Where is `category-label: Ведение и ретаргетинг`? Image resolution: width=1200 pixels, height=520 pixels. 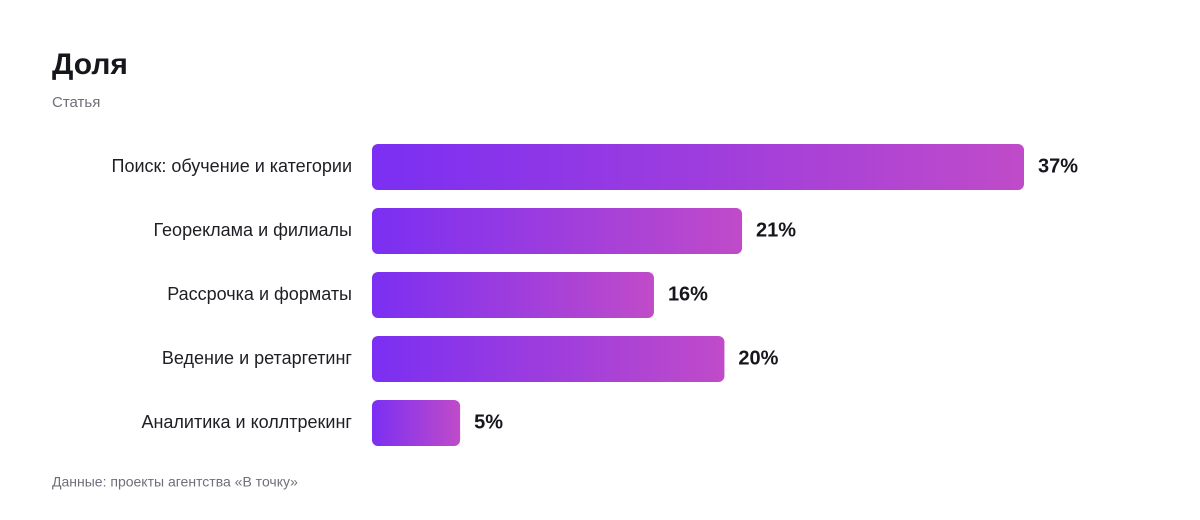
category-label: Ведение и ретаргетинг is located at coordinates (257, 358).